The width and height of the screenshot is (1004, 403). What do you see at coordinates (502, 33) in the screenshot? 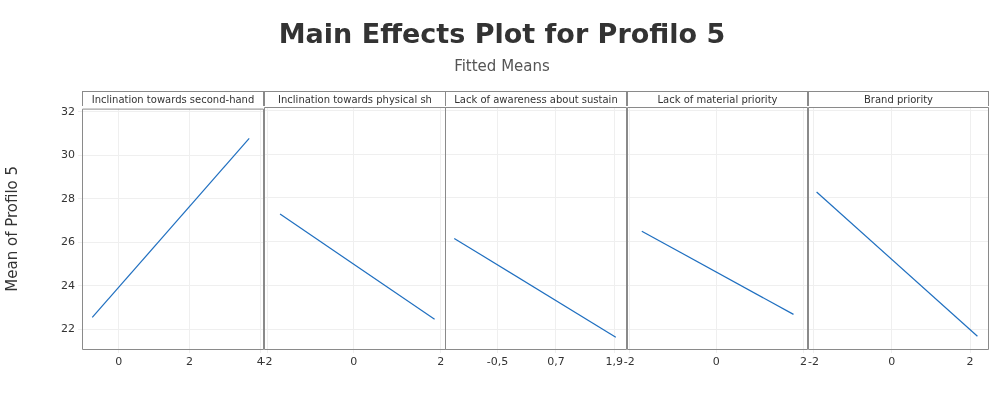
I see `text: Main Effects Plot for Profilo 5` at bounding box center [502, 33].